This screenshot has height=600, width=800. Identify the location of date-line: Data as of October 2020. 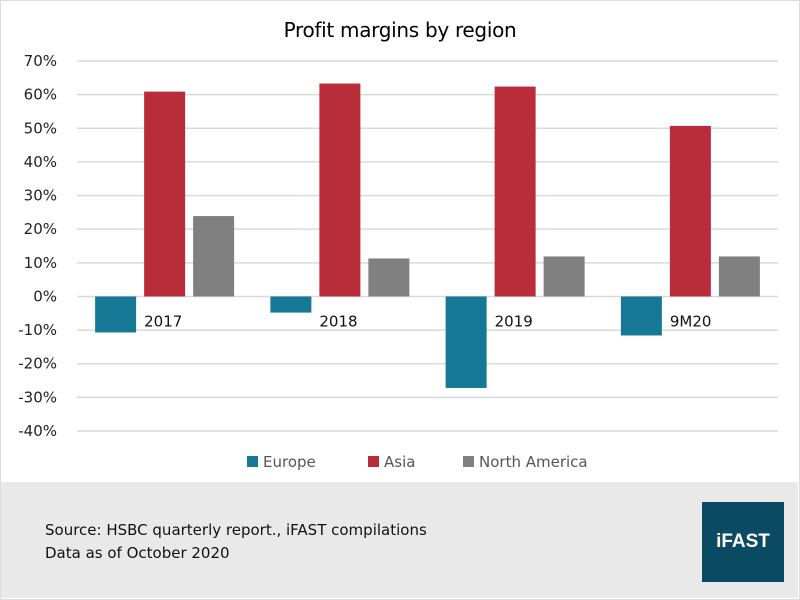
(137, 553).